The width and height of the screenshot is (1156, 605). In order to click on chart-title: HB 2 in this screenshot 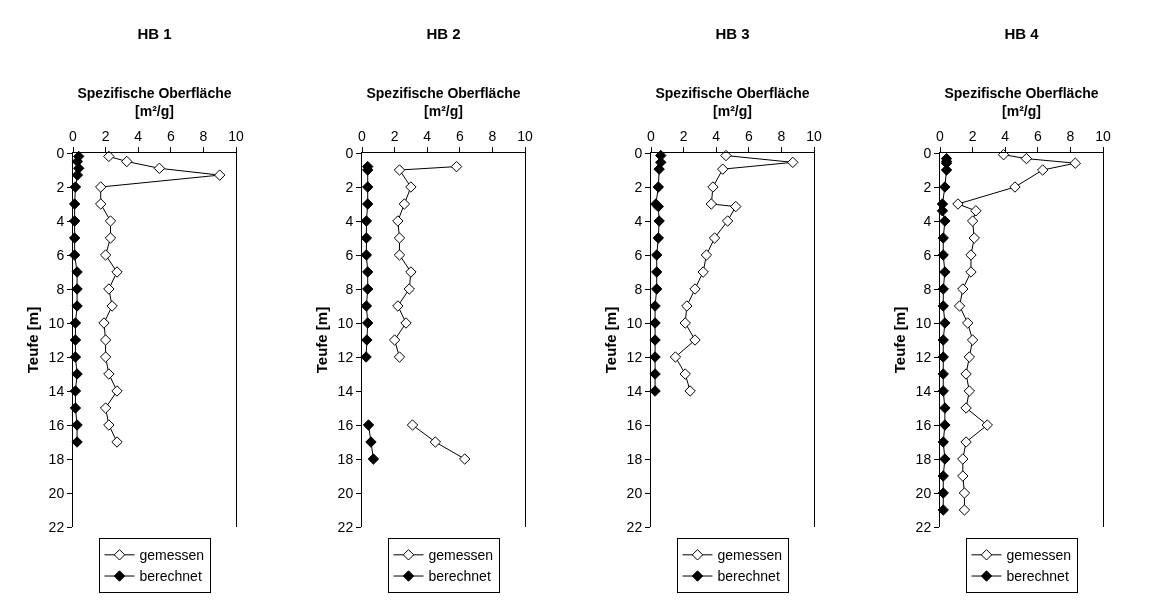, I will do `click(443, 34)`.